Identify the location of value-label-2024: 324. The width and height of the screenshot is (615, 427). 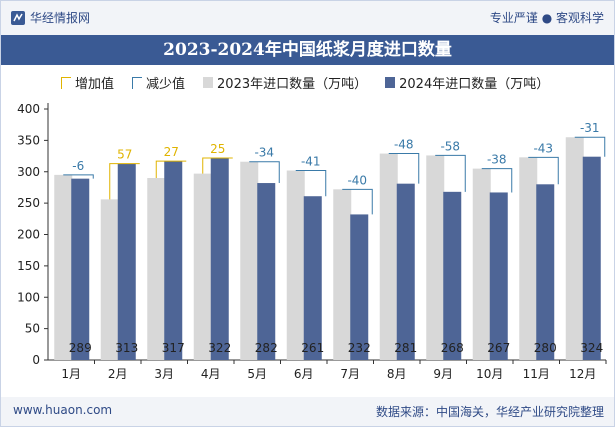
(591, 348).